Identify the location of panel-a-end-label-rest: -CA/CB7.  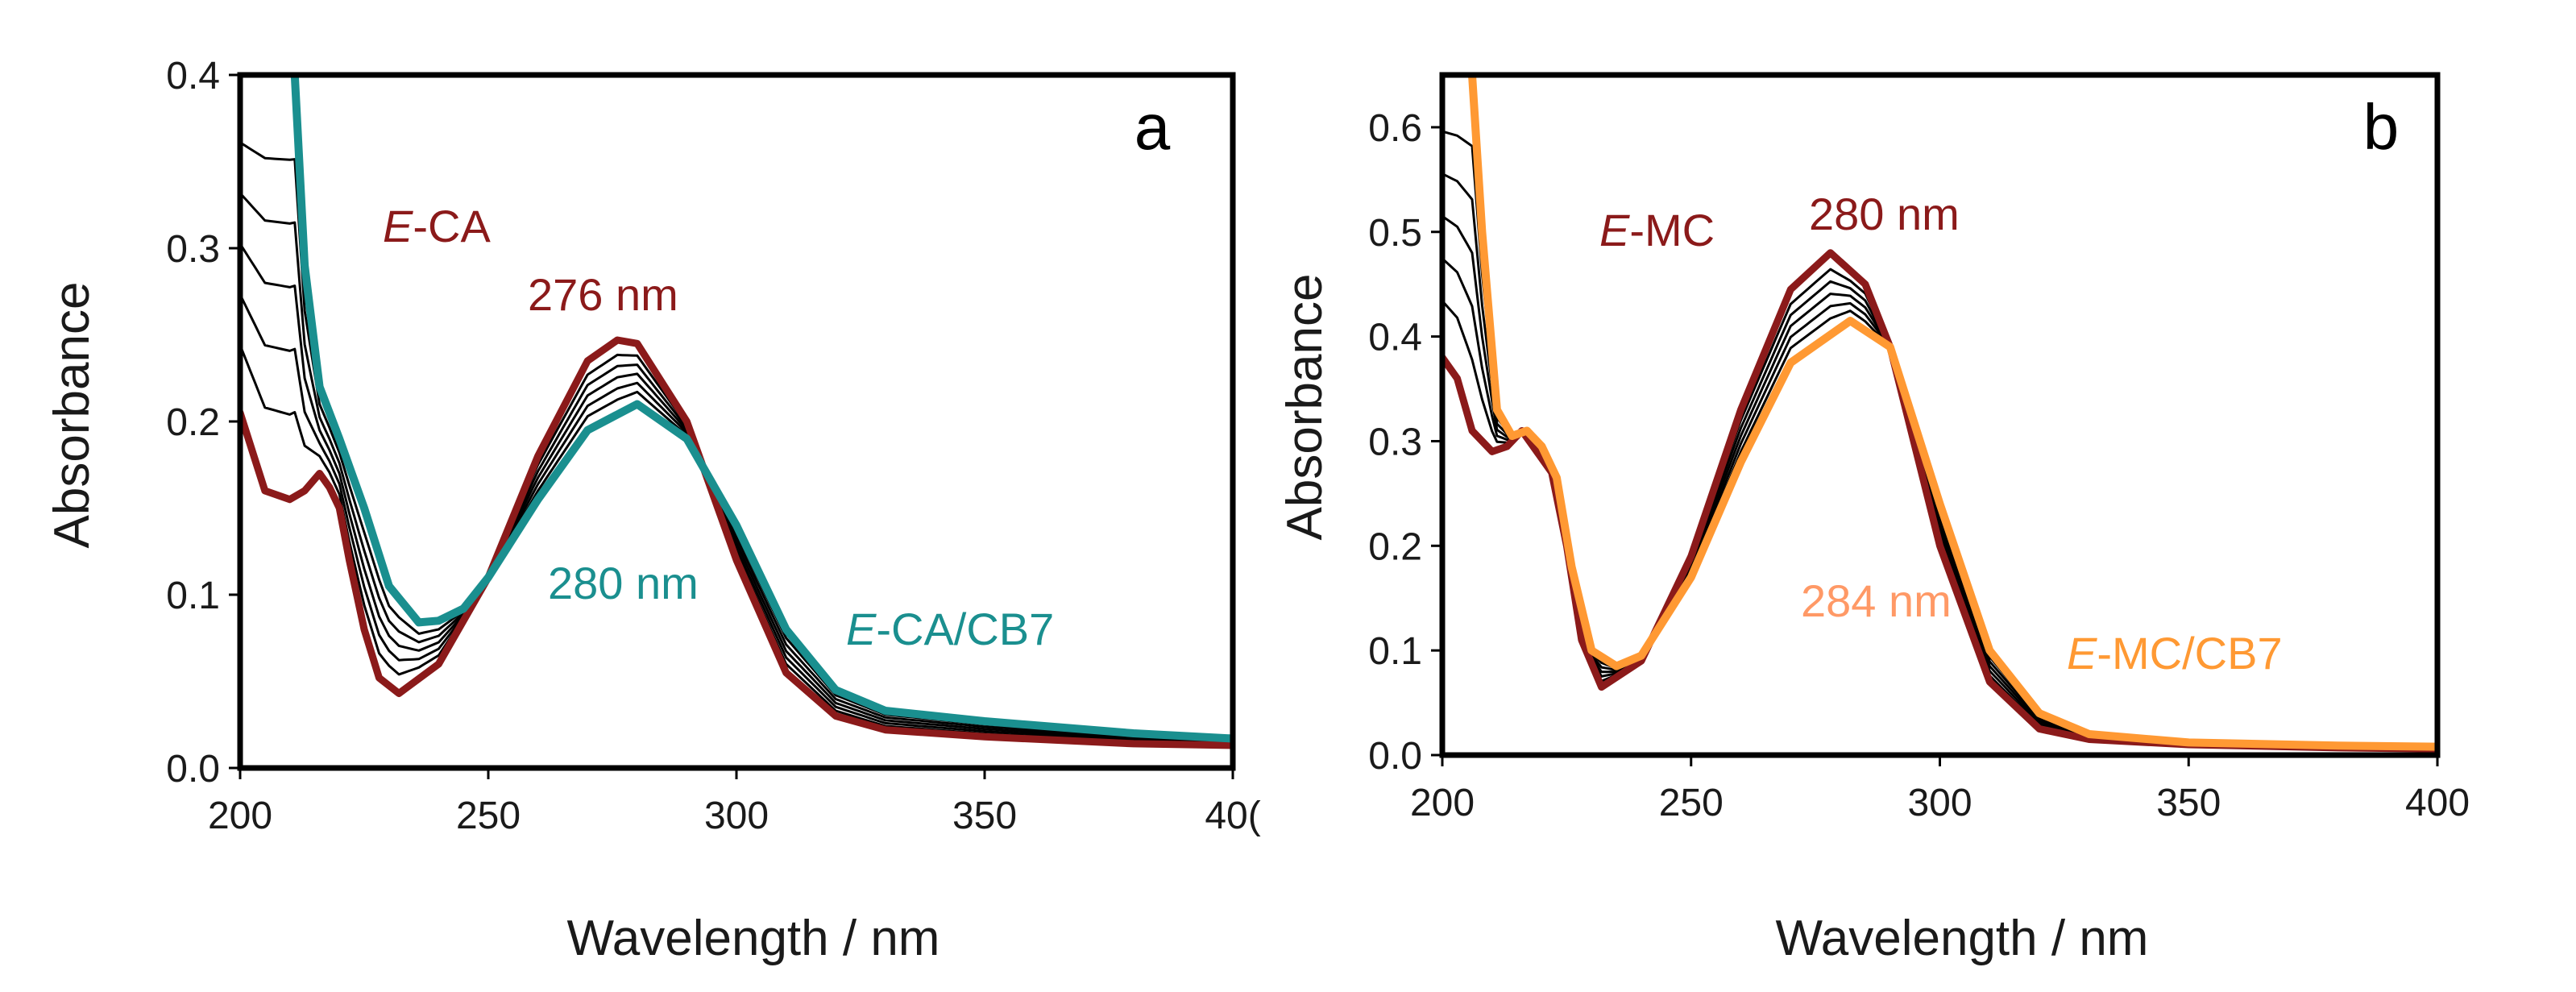
(965, 629).